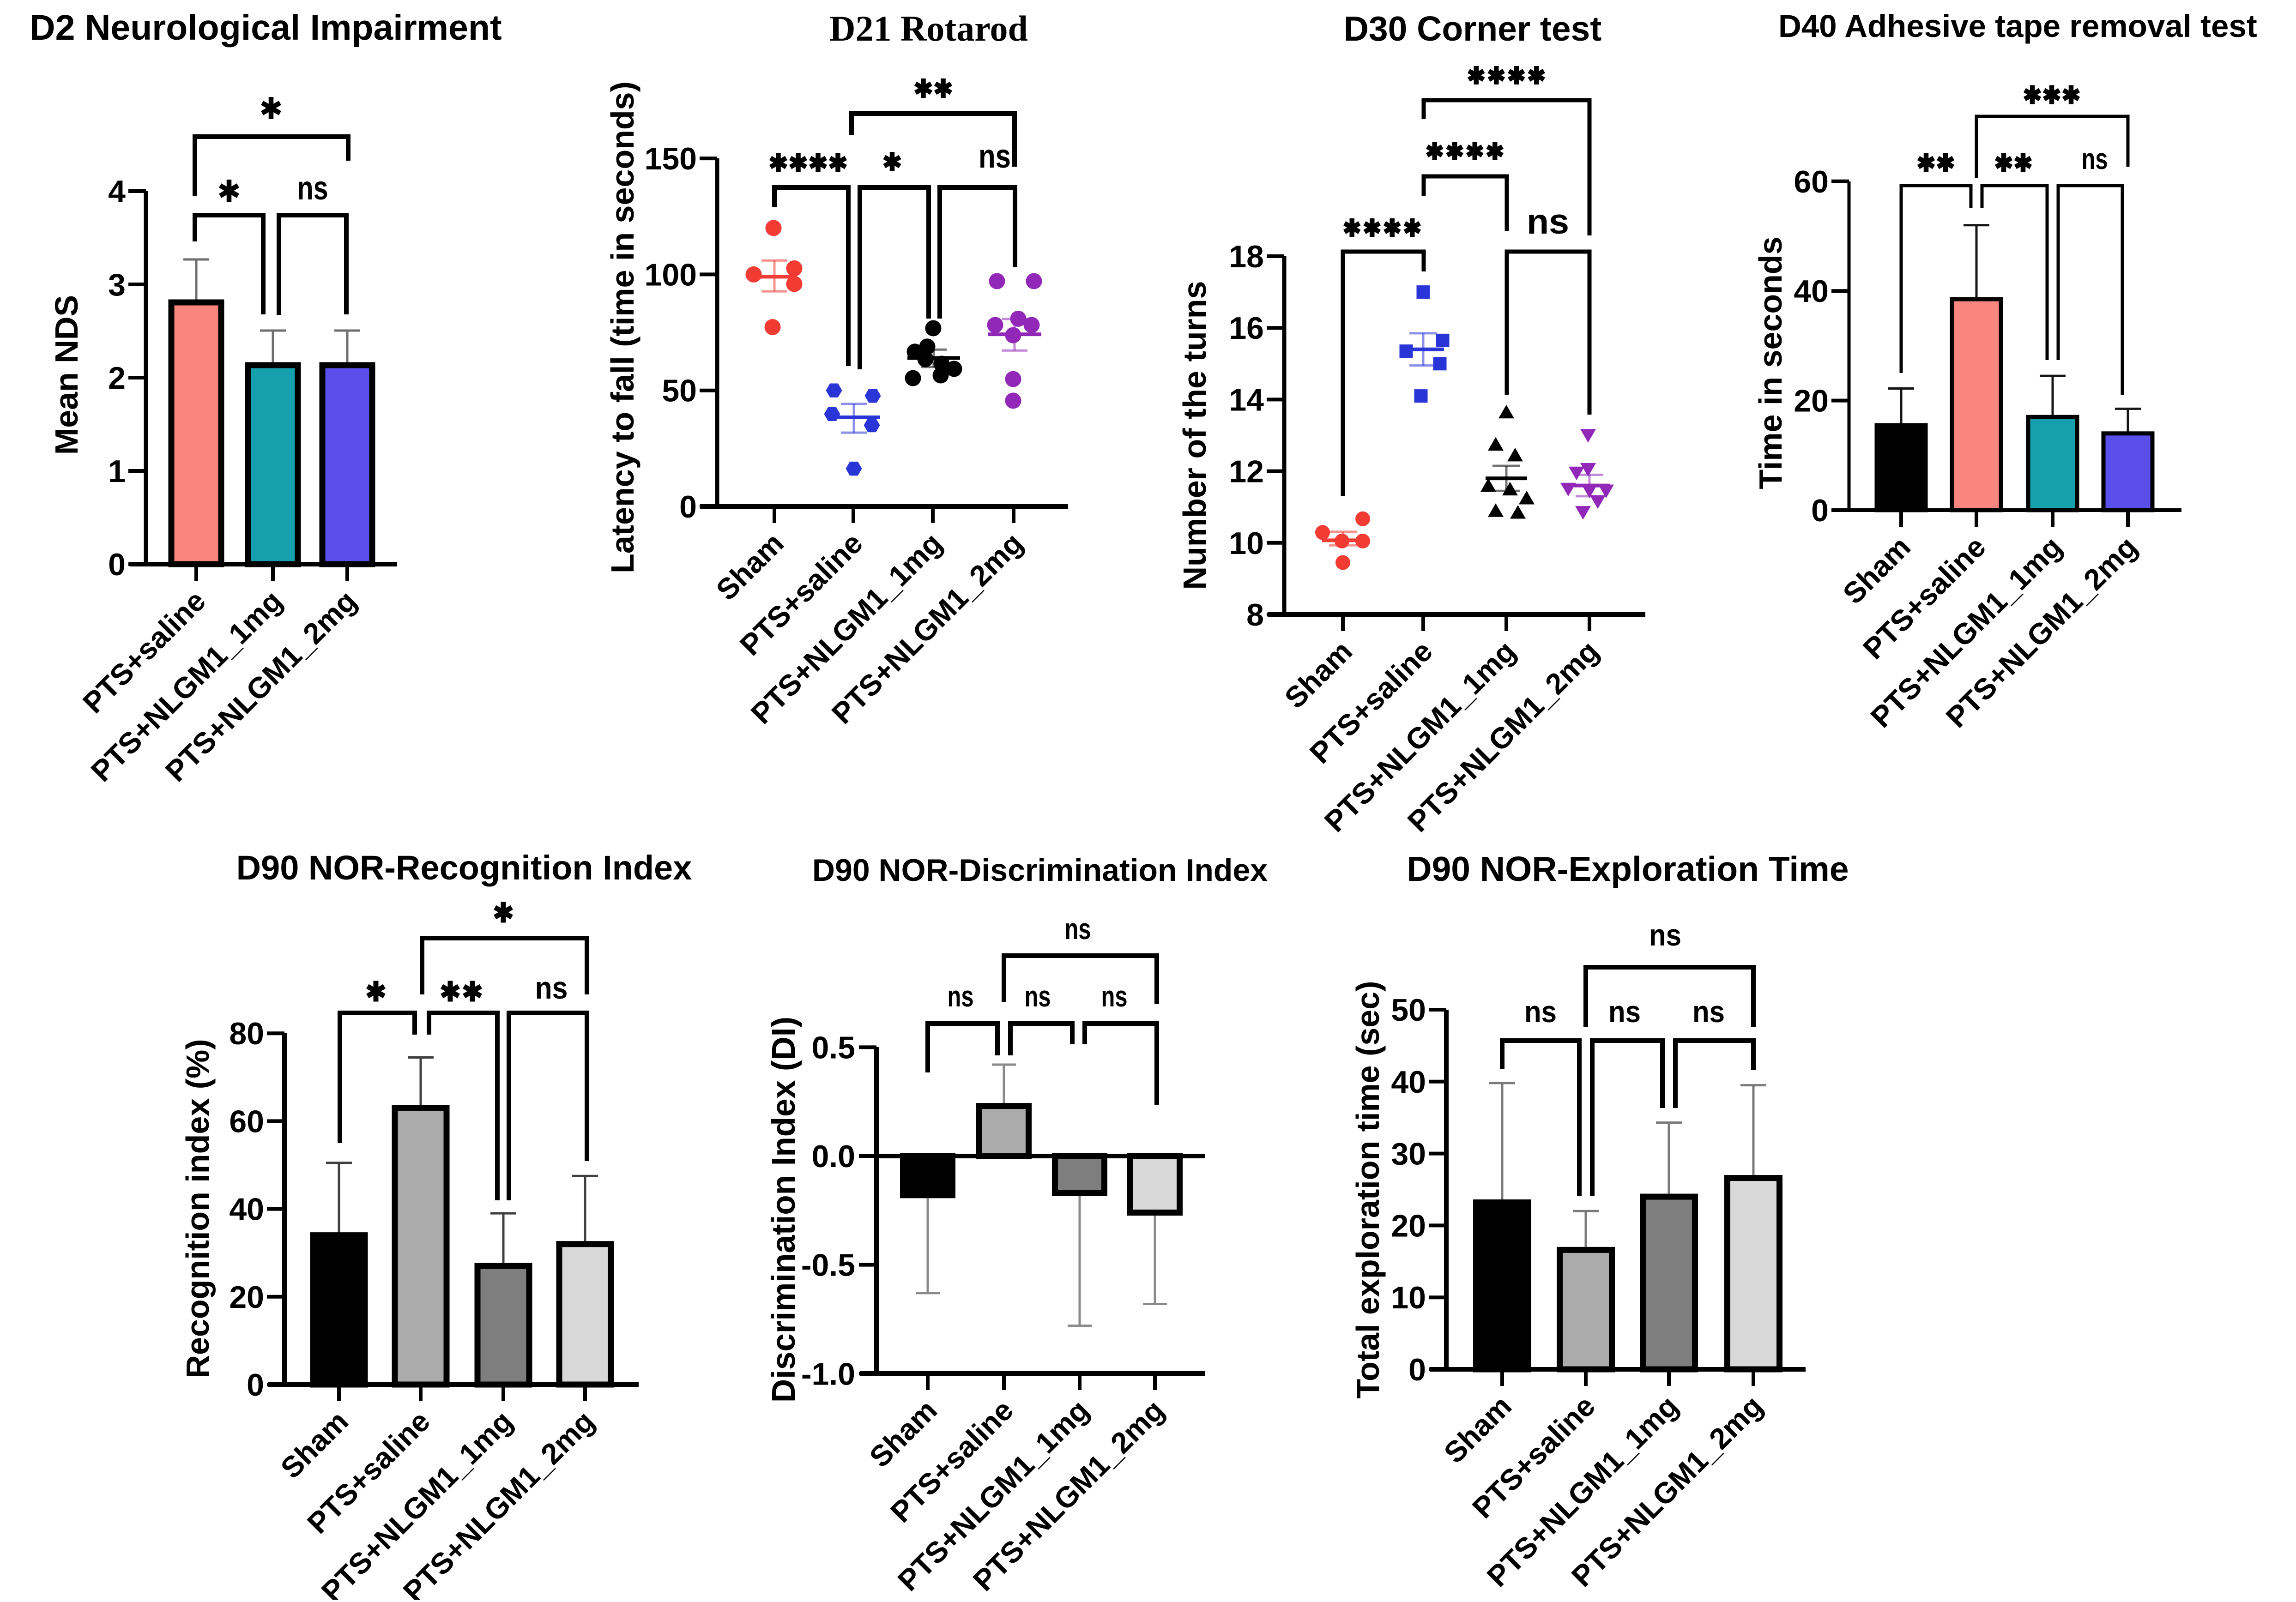 The height and width of the screenshot is (1602, 2296). I want to click on svg-text: D90 NOR-Recognition Index, so click(464, 868).